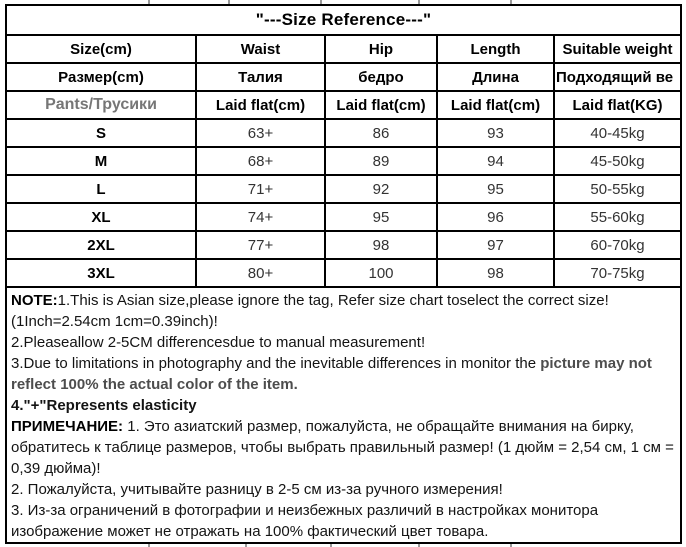 The width and height of the screenshot is (686, 547). Describe the element at coordinates (34, 300) in the screenshot. I see `note-label: NOTE:` at that location.